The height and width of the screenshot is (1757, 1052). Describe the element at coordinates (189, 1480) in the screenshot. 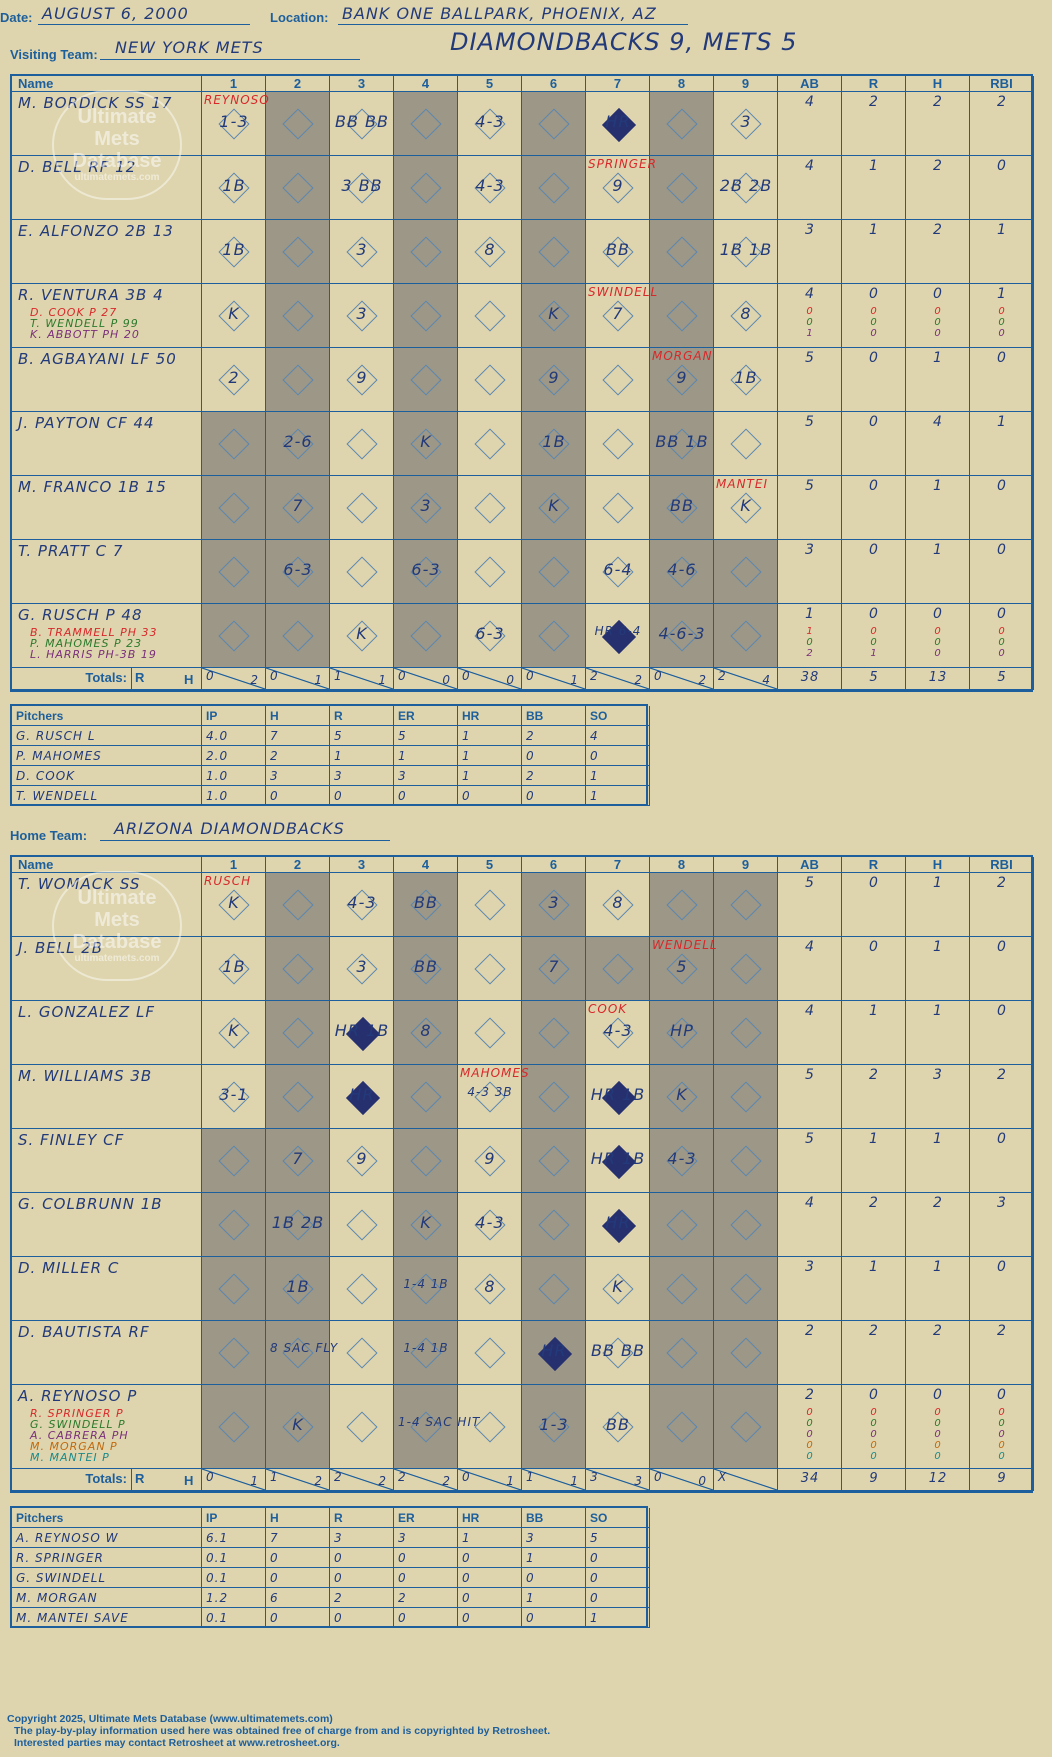

I see `totals-h-label: H` at that location.